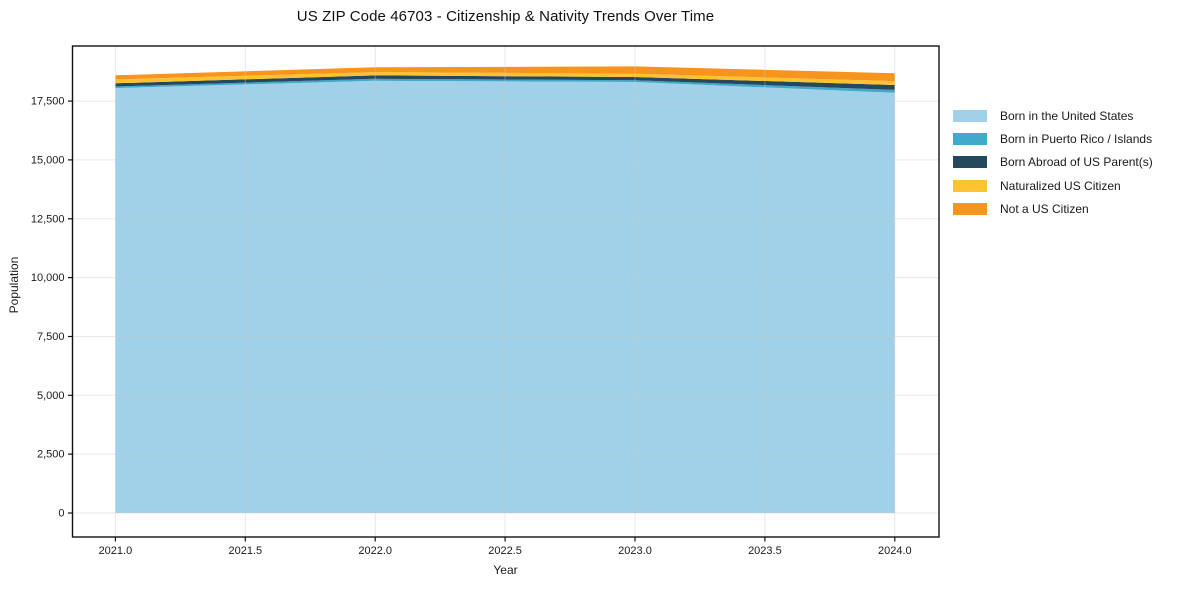 The height and width of the screenshot is (590, 1189). I want to click on x-axis-label: Year, so click(505, 570).